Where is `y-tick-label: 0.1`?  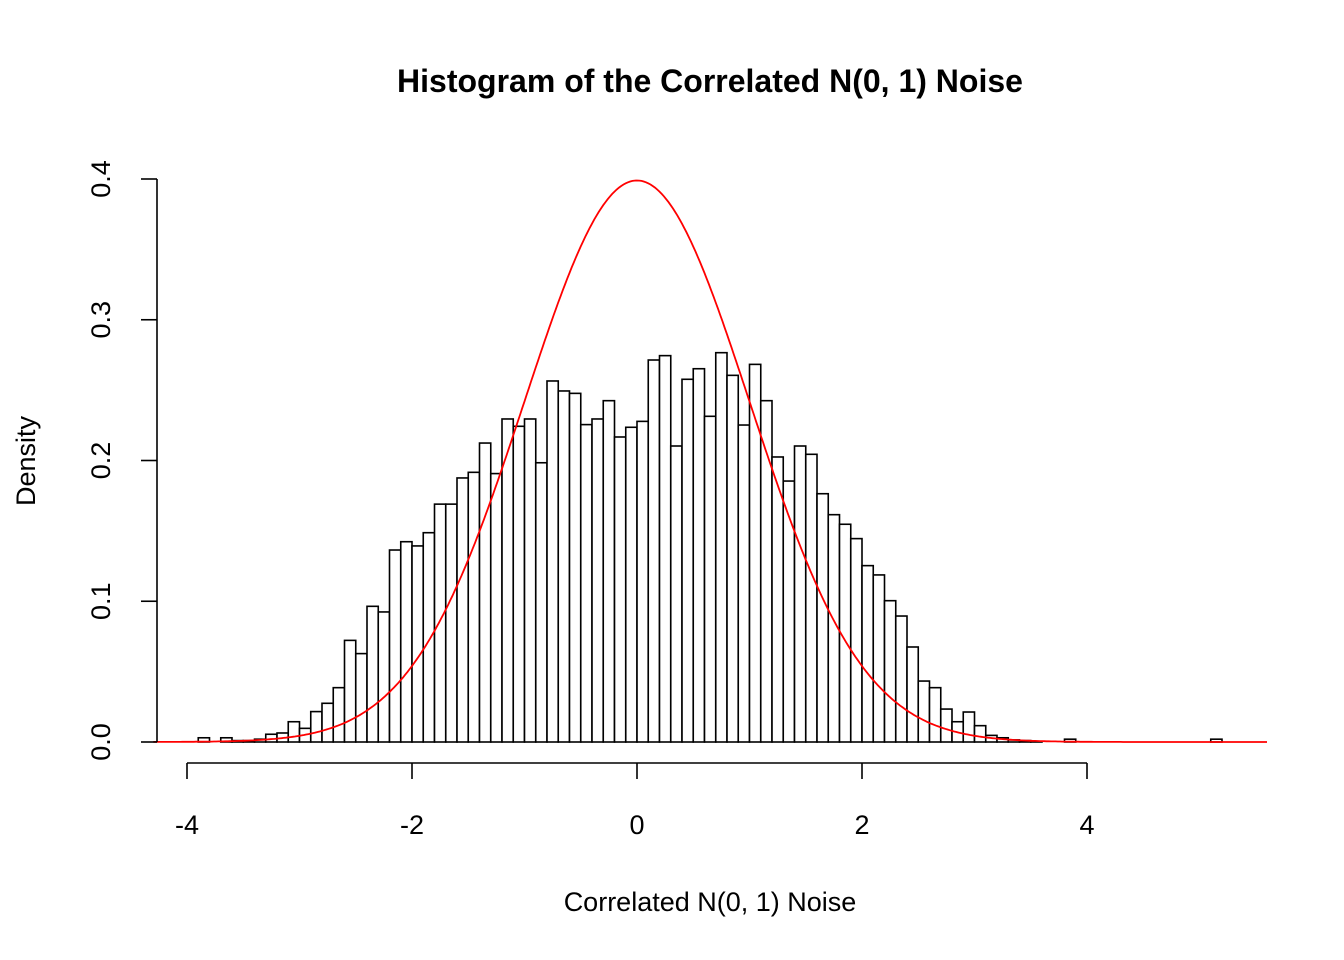
y-tick-label: 0.1 is located at coordinates (101, 601).